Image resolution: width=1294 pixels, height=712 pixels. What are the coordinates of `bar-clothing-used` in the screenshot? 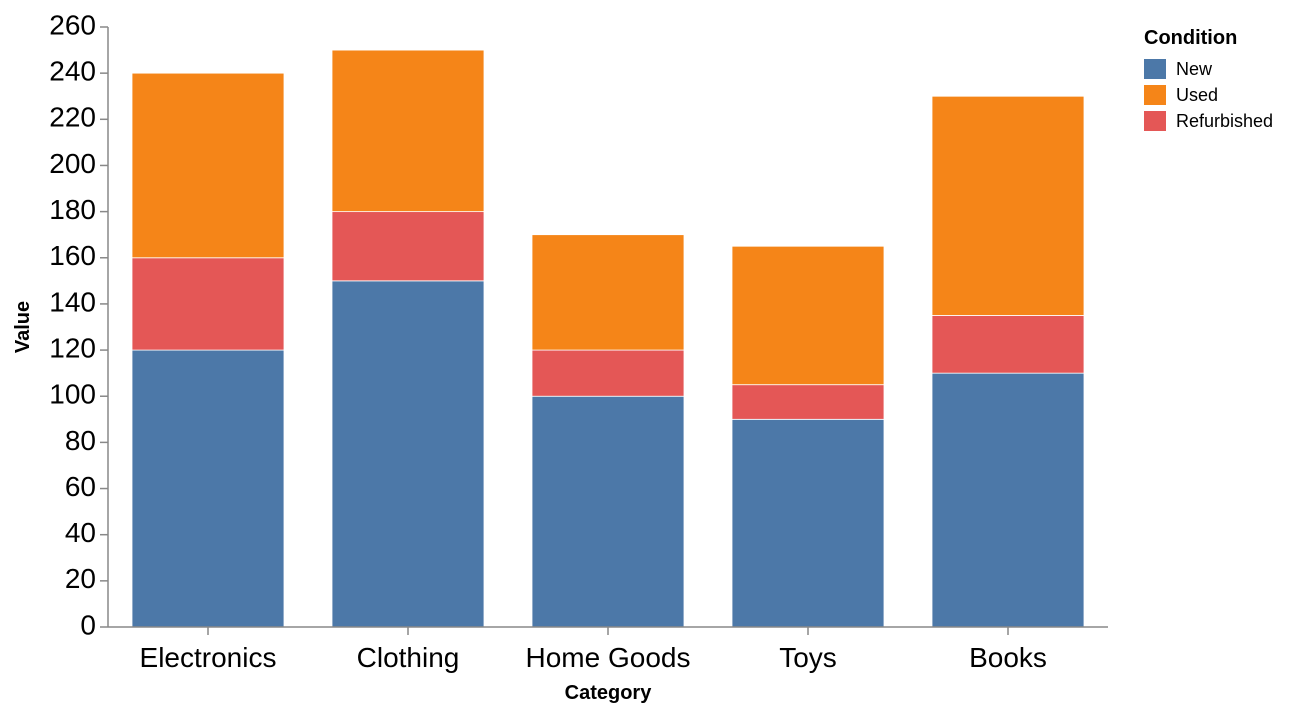 It's located at (408, 131).